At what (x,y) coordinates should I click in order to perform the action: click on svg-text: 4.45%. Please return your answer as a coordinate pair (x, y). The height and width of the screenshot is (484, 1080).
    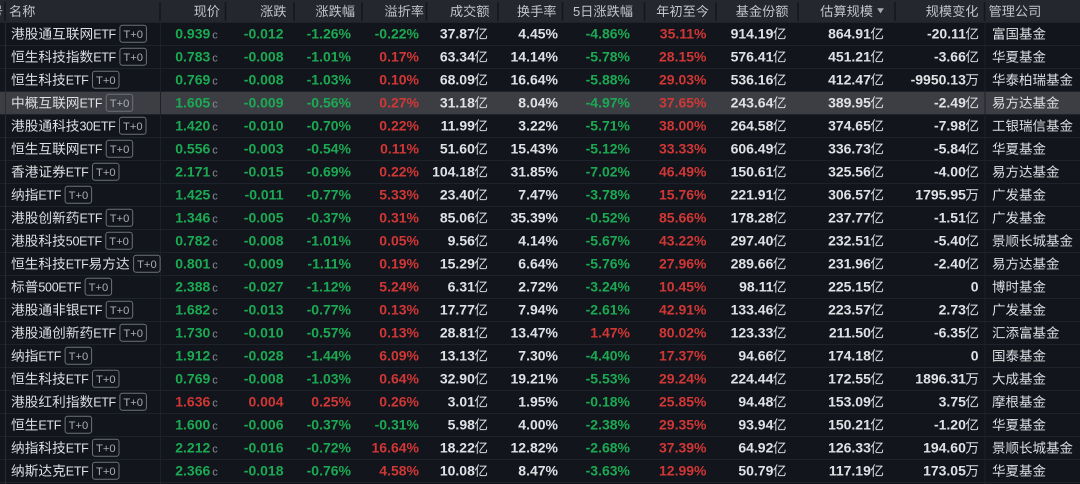
    Looking at the image, I should click on (538, 34).